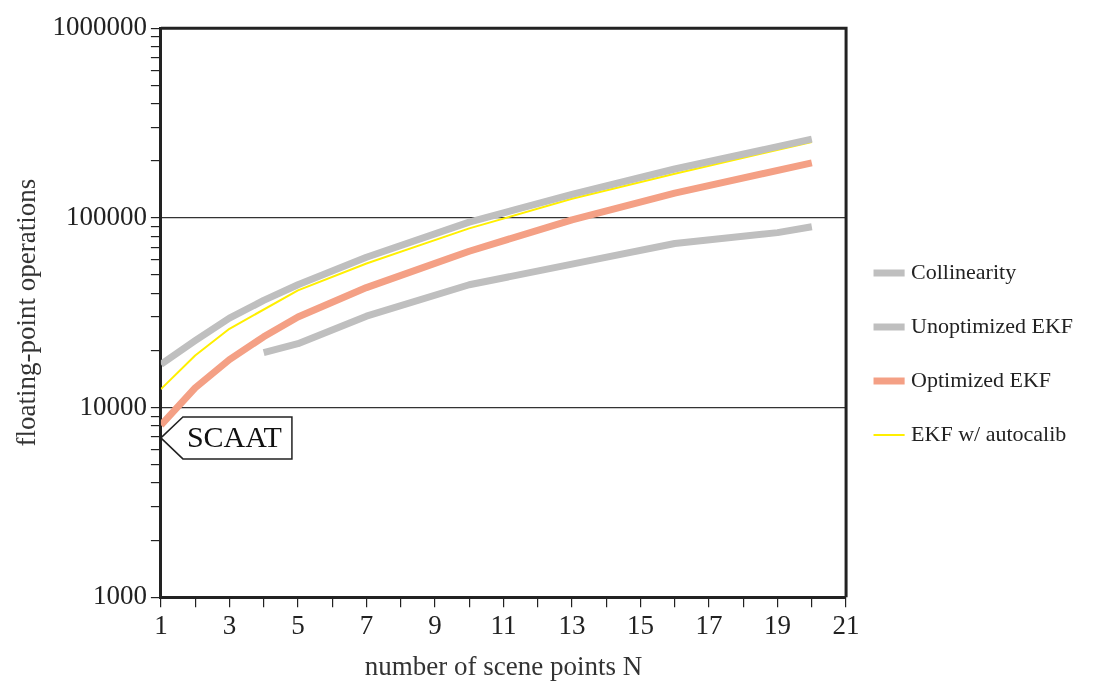 Image resolution: width=1098 pixels, height=694 pixels. Describe the element at coordinates (234, 436) in the screenshot. I see `annotation: SCAAT` at that location.